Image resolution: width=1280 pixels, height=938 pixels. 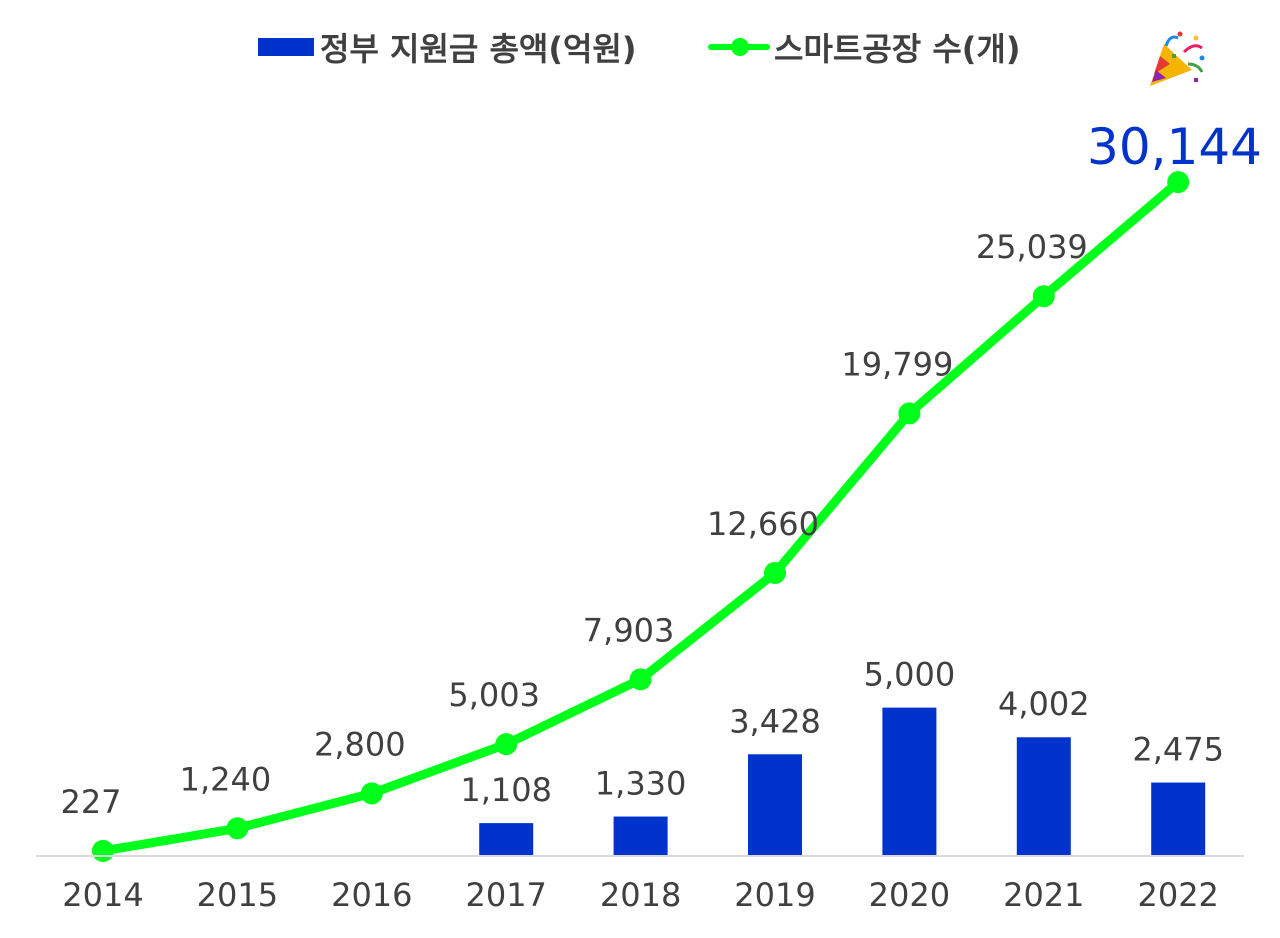 I want to click on x-tick-label: 2016, so click(x=371, y=895).